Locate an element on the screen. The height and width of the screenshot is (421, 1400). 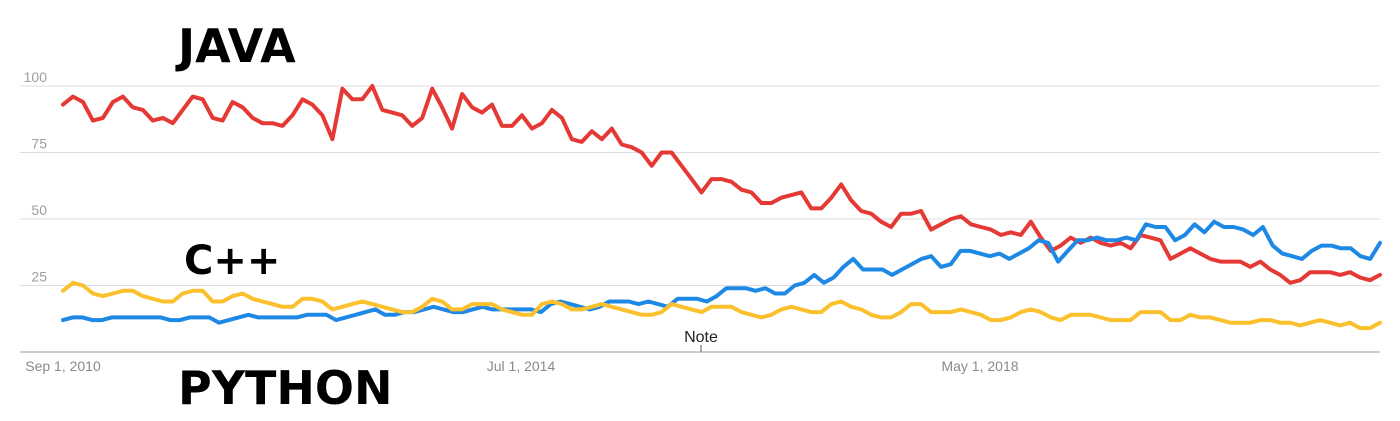
y-tick-label: 25 is located at coordinates (39, 277).